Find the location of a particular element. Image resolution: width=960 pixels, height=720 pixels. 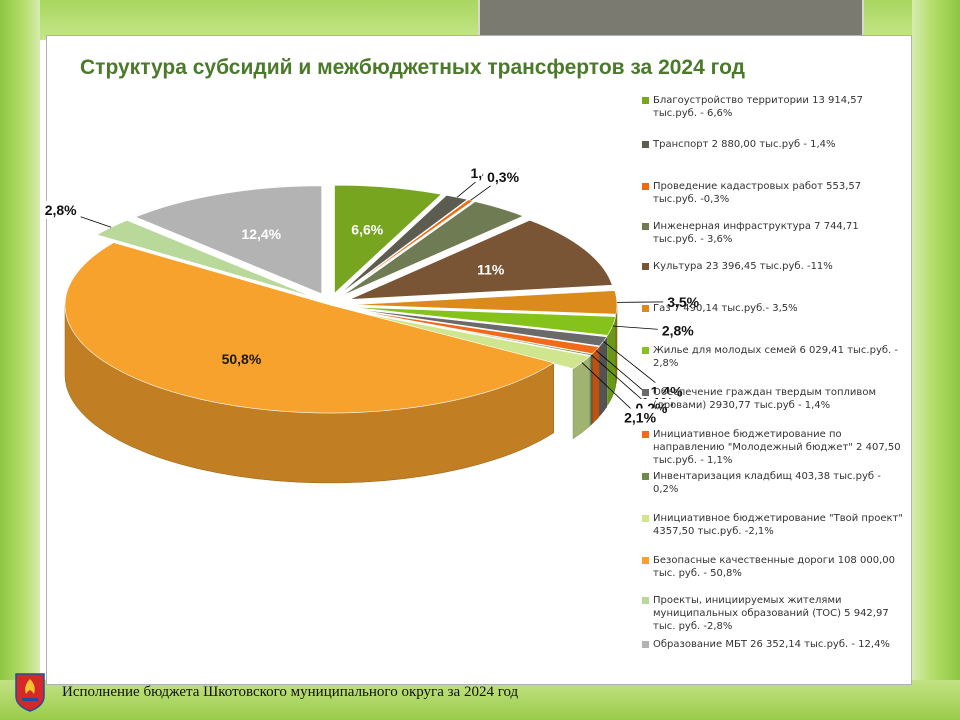

pie-data-label-4: 11% is located at coordinates (491, 270).